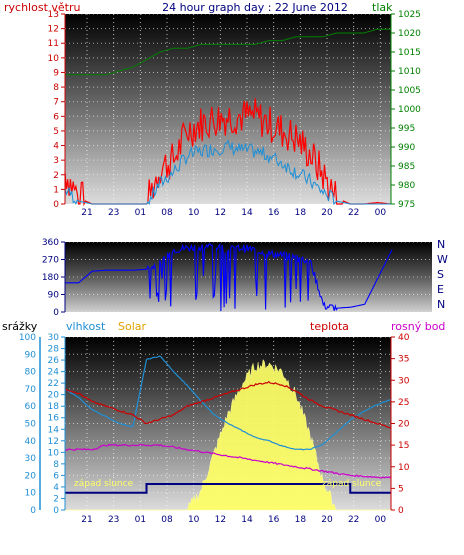 Image resolution: width=464 pixels, height=555 pixels. I want to click on y-right-tick-label: 1015, so click(409, 53).